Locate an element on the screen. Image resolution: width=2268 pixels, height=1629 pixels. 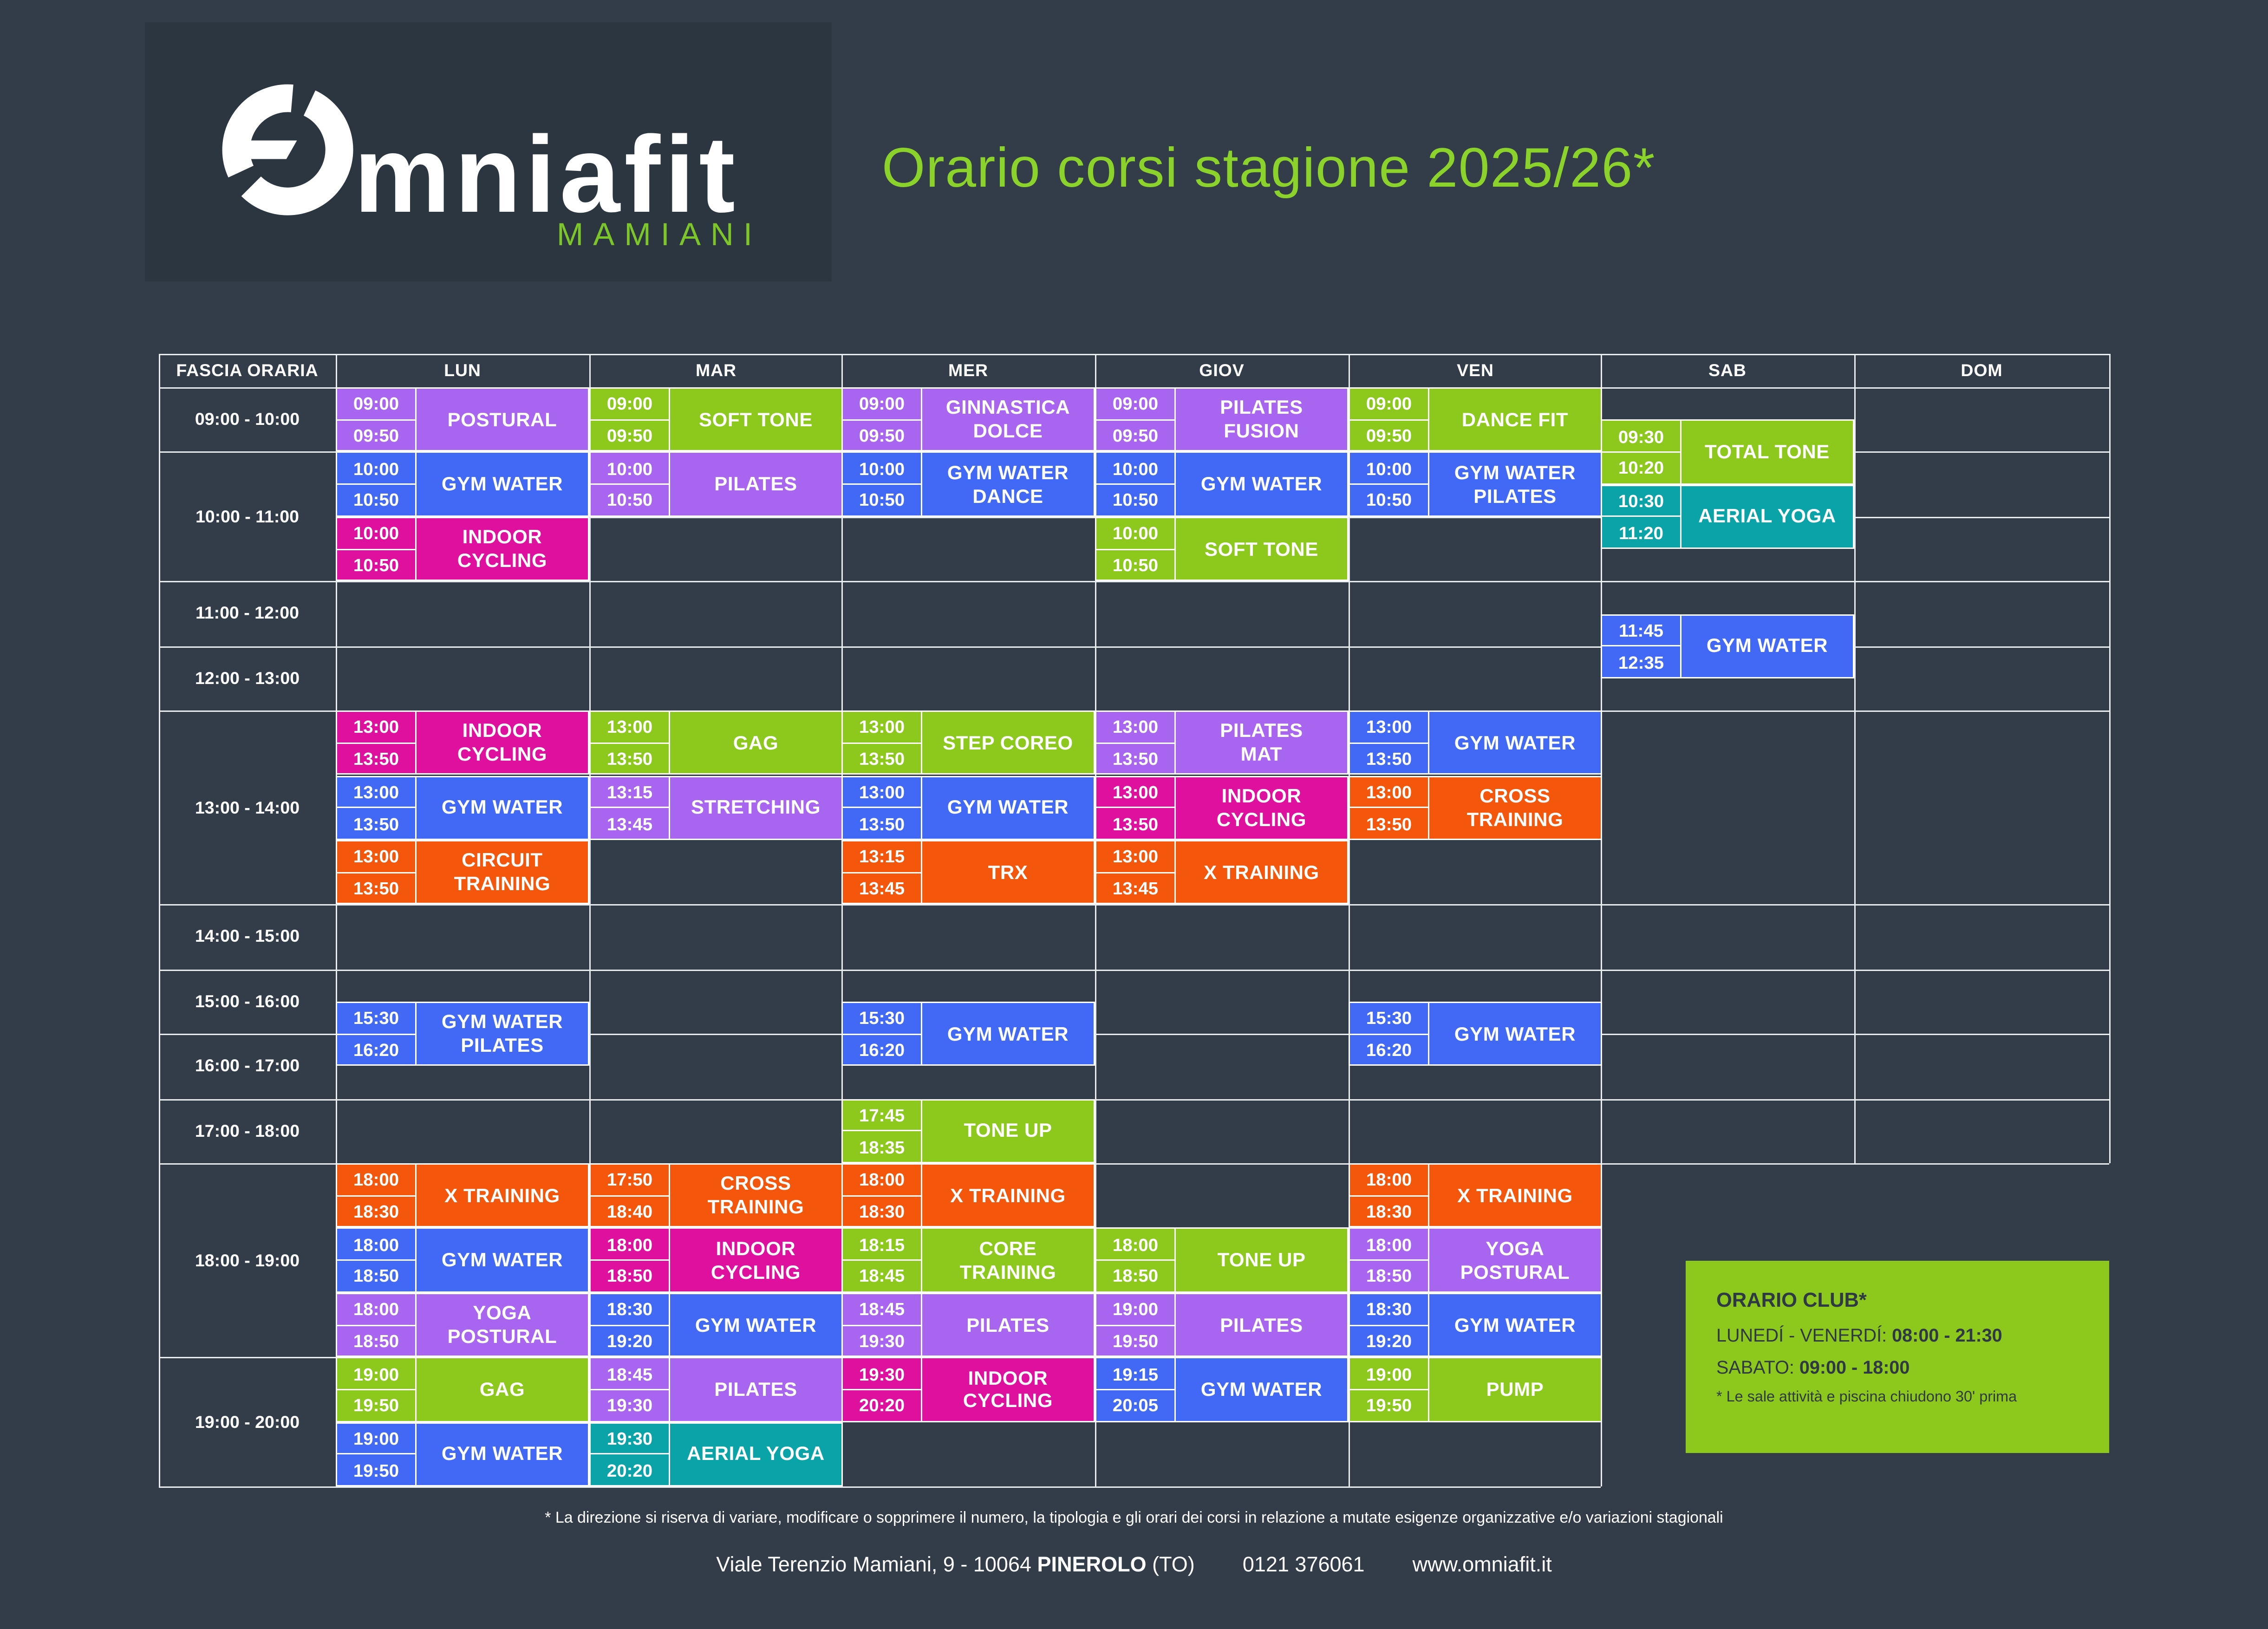
event-block: 13:00 13:50 CIRCUIT TRAINING is located at coordinates (463, 872).